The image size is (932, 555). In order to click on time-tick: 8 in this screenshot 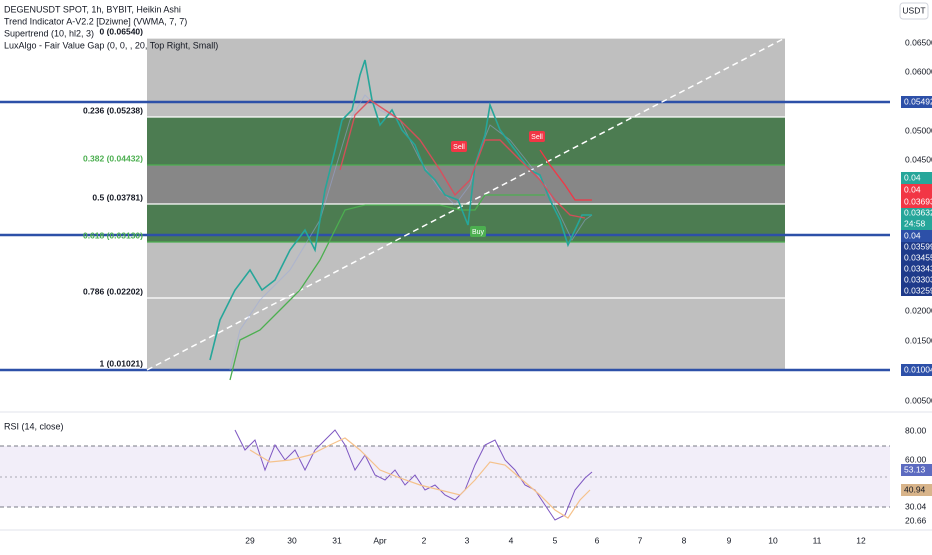, I will do `click(684, 540)`.